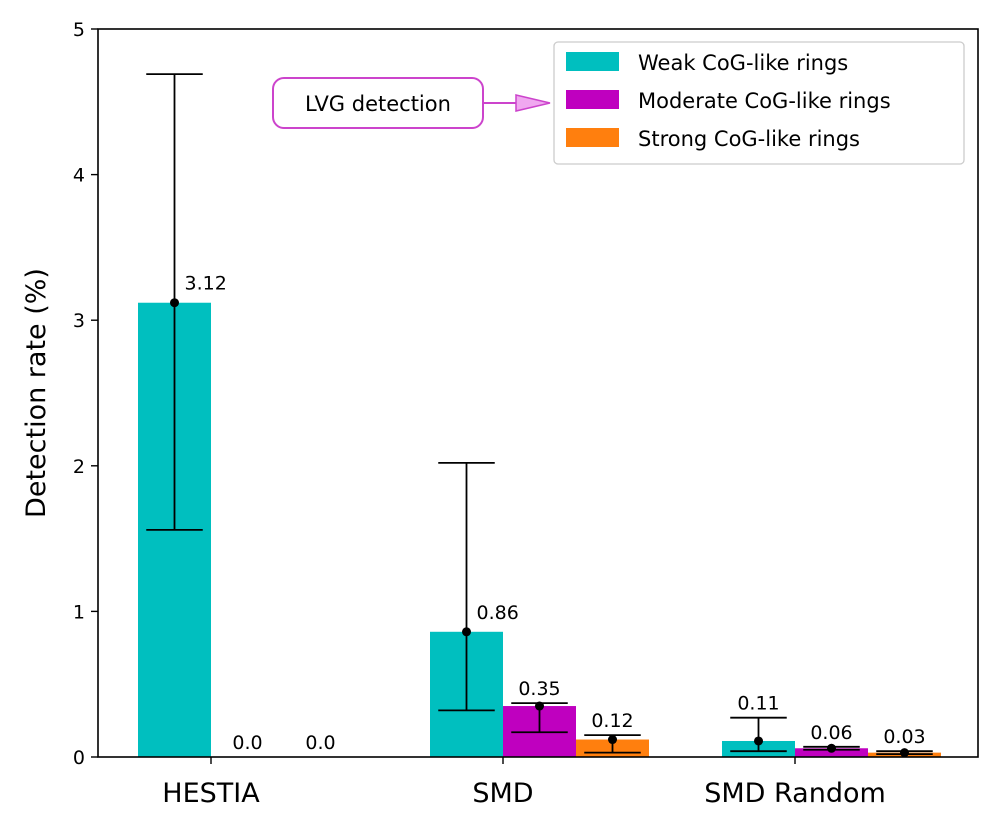 Image resolution: width=997 pixels, height=828 pixels. I want to click on legend-swatch-moderate-cog-like-rings, so click(592, 99).